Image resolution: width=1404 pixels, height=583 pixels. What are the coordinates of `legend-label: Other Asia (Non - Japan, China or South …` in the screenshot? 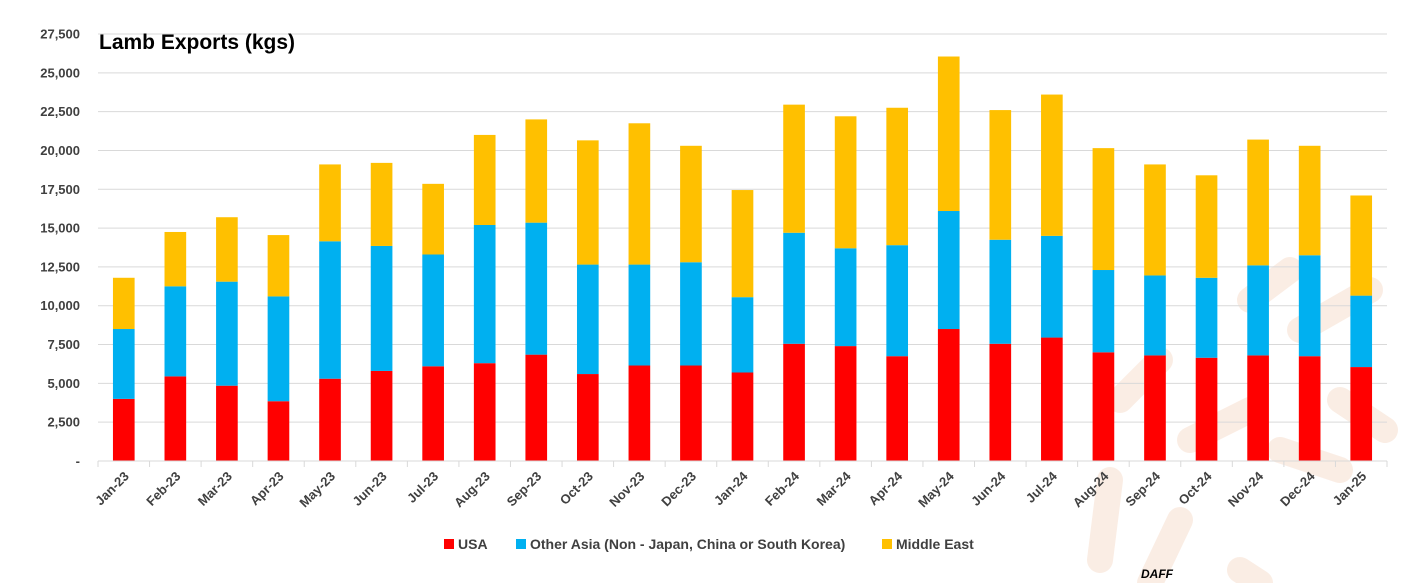 It's located at (687, 544).